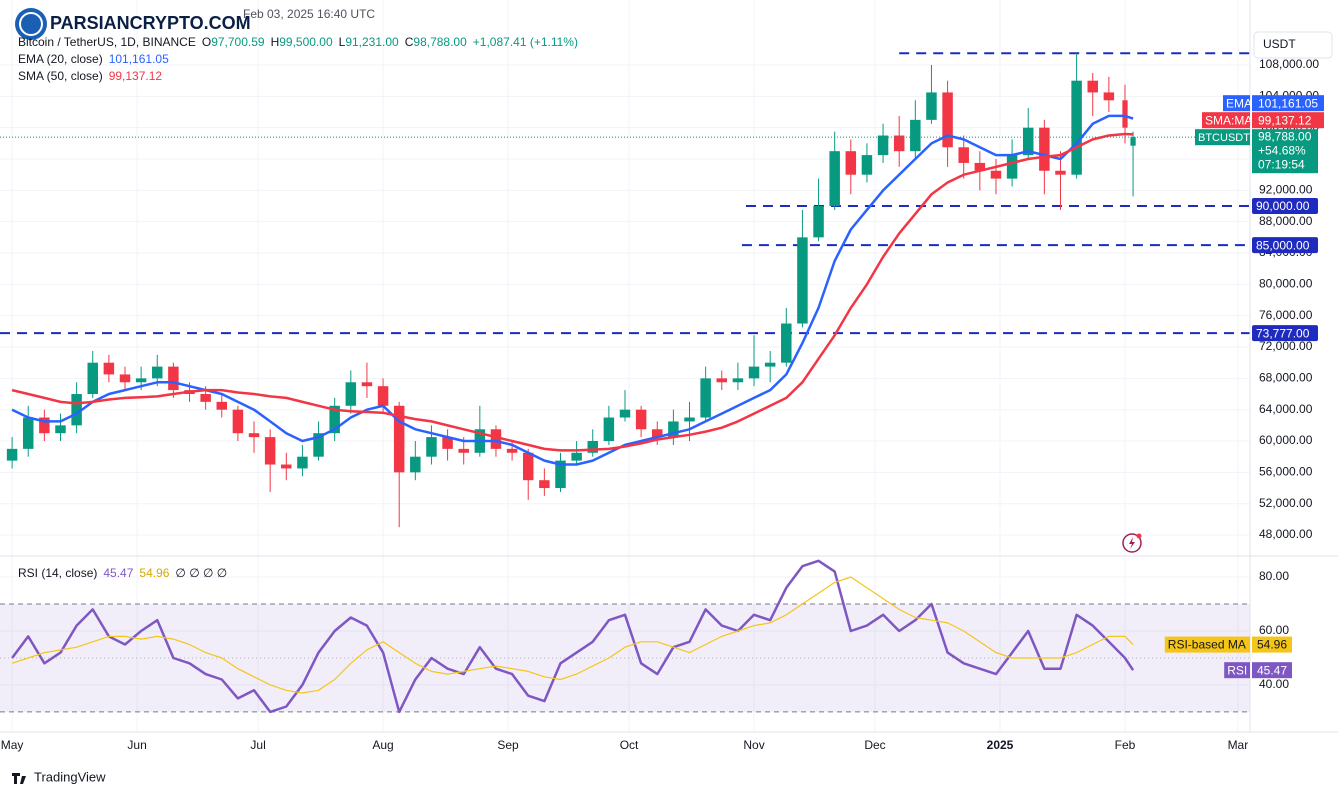 The image size is (1338, 796). I want to click on last-price-name: BTCUSDT, so click(1224, 138).